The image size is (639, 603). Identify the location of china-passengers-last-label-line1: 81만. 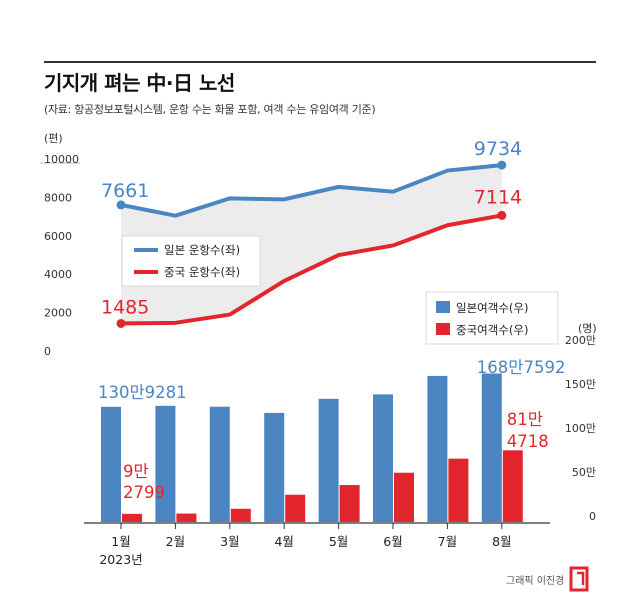
(525, 419).